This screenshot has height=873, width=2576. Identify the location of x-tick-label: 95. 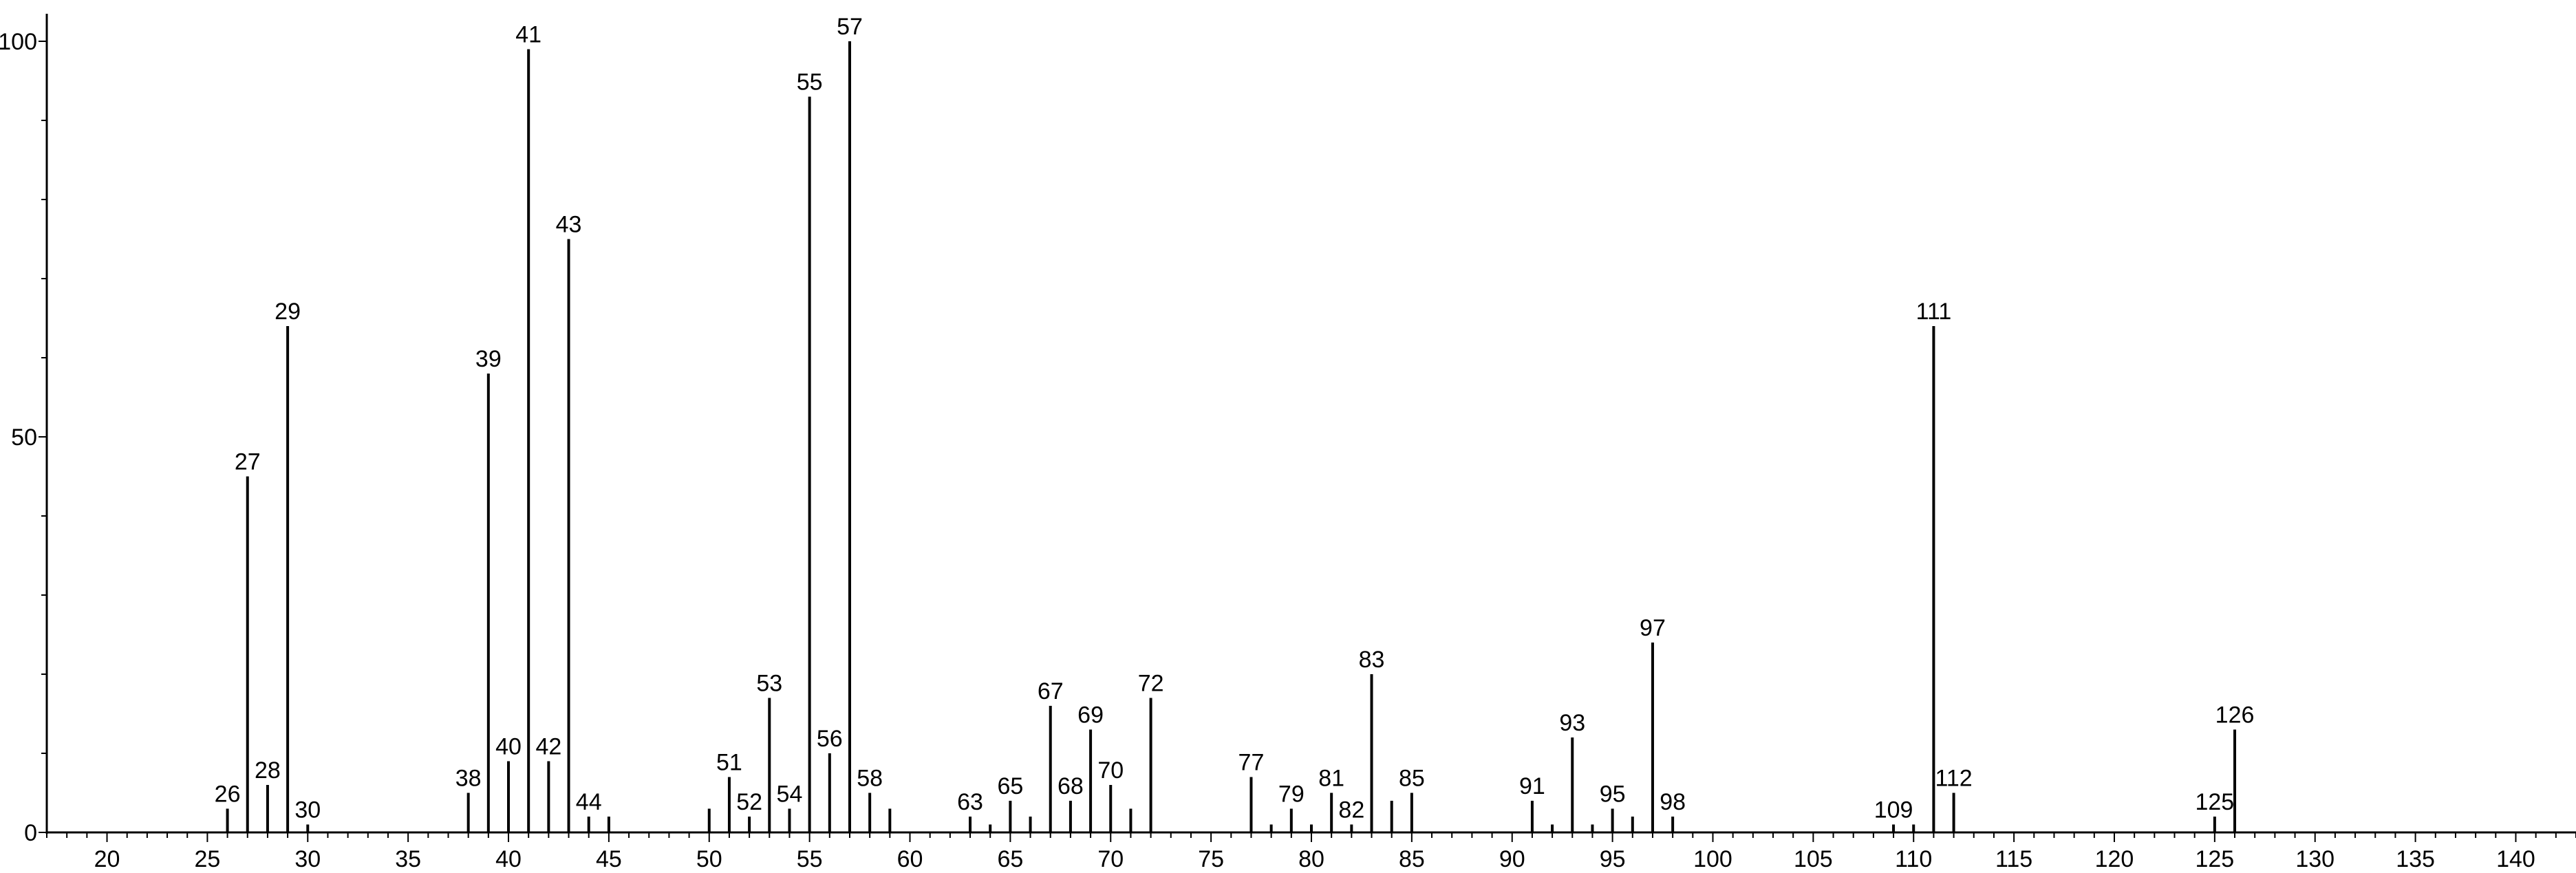
(1613, 858).